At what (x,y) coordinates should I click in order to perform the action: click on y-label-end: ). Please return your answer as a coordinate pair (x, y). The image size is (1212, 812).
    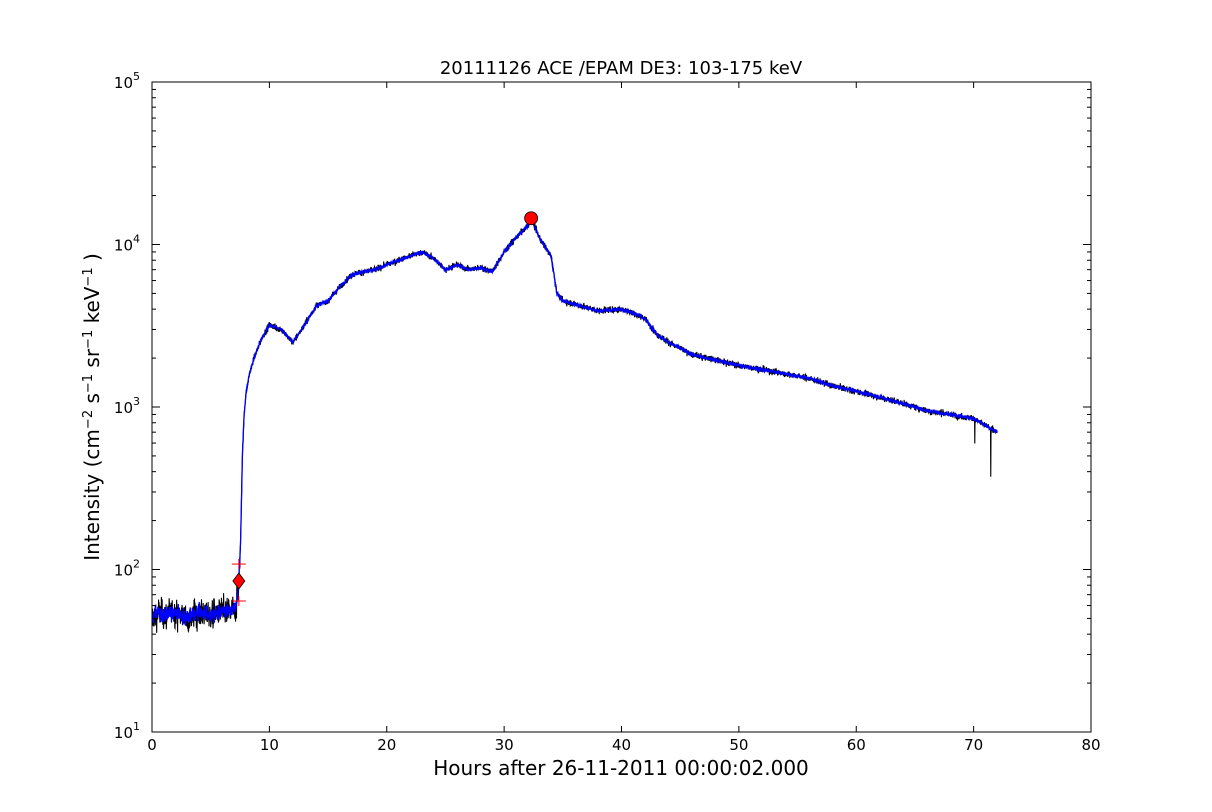
    Looking at the image, I should click on (92, 260).